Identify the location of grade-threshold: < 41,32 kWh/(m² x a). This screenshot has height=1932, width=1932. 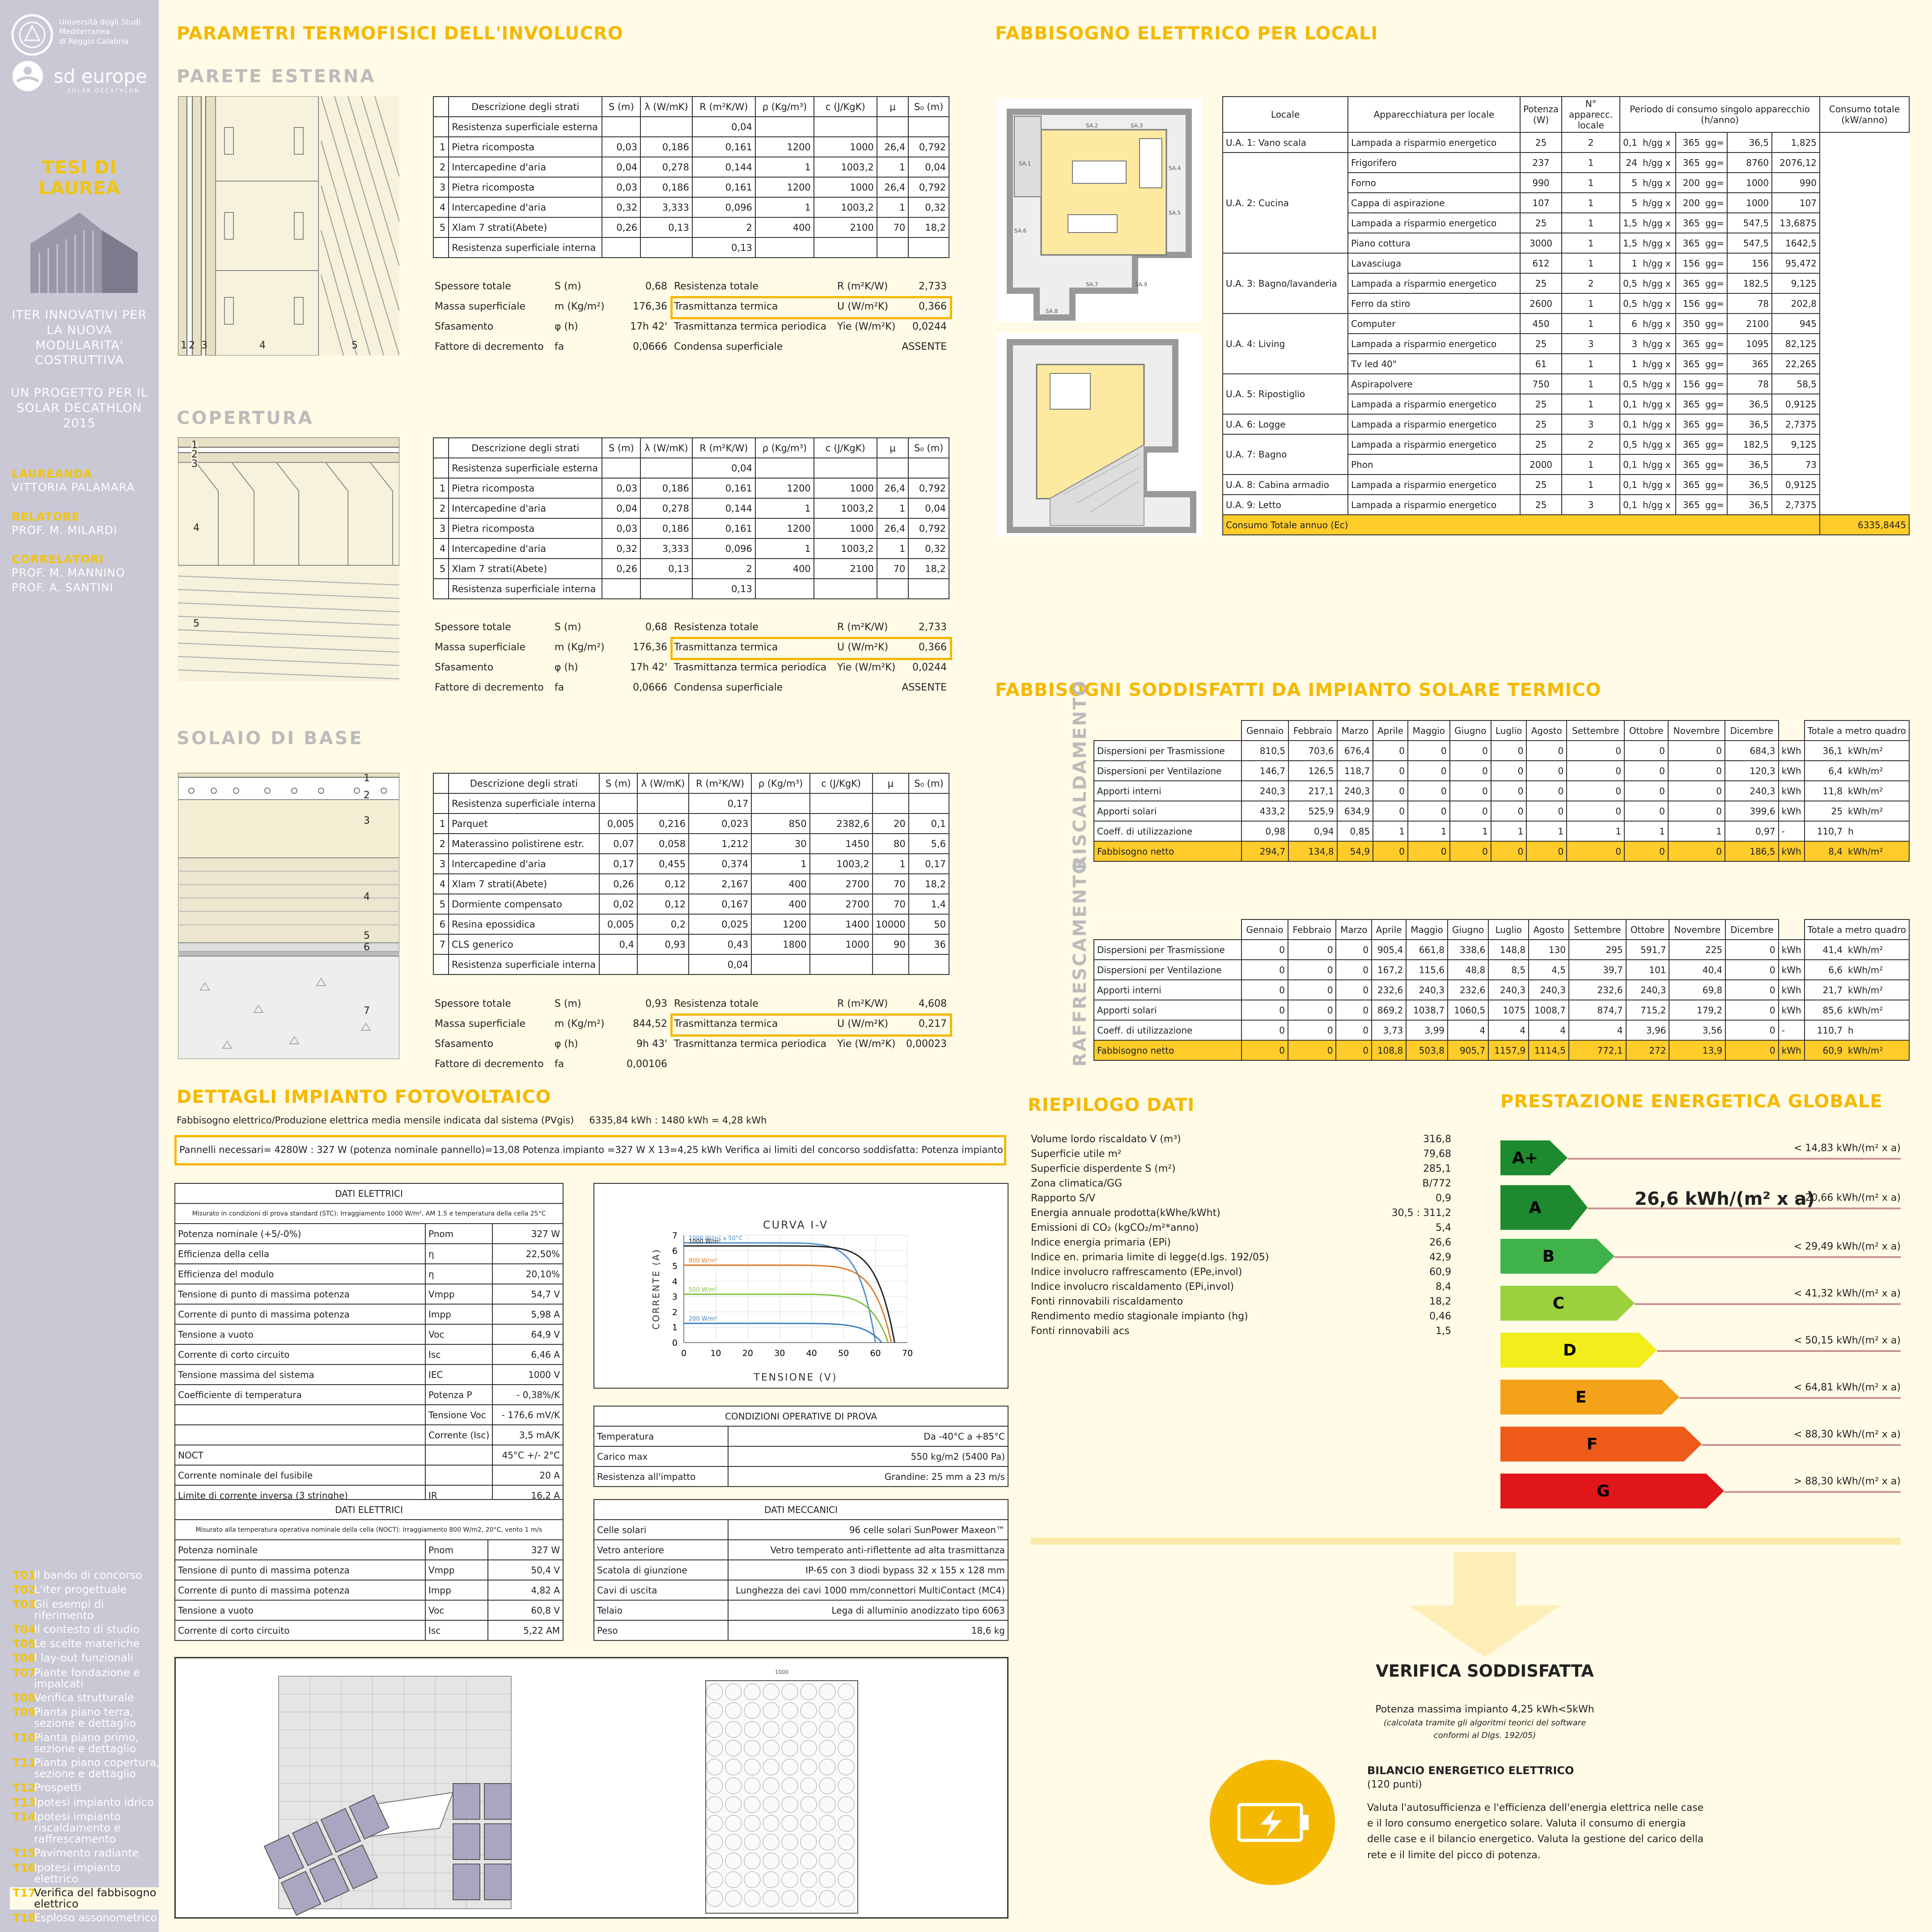
(1847, 1293).